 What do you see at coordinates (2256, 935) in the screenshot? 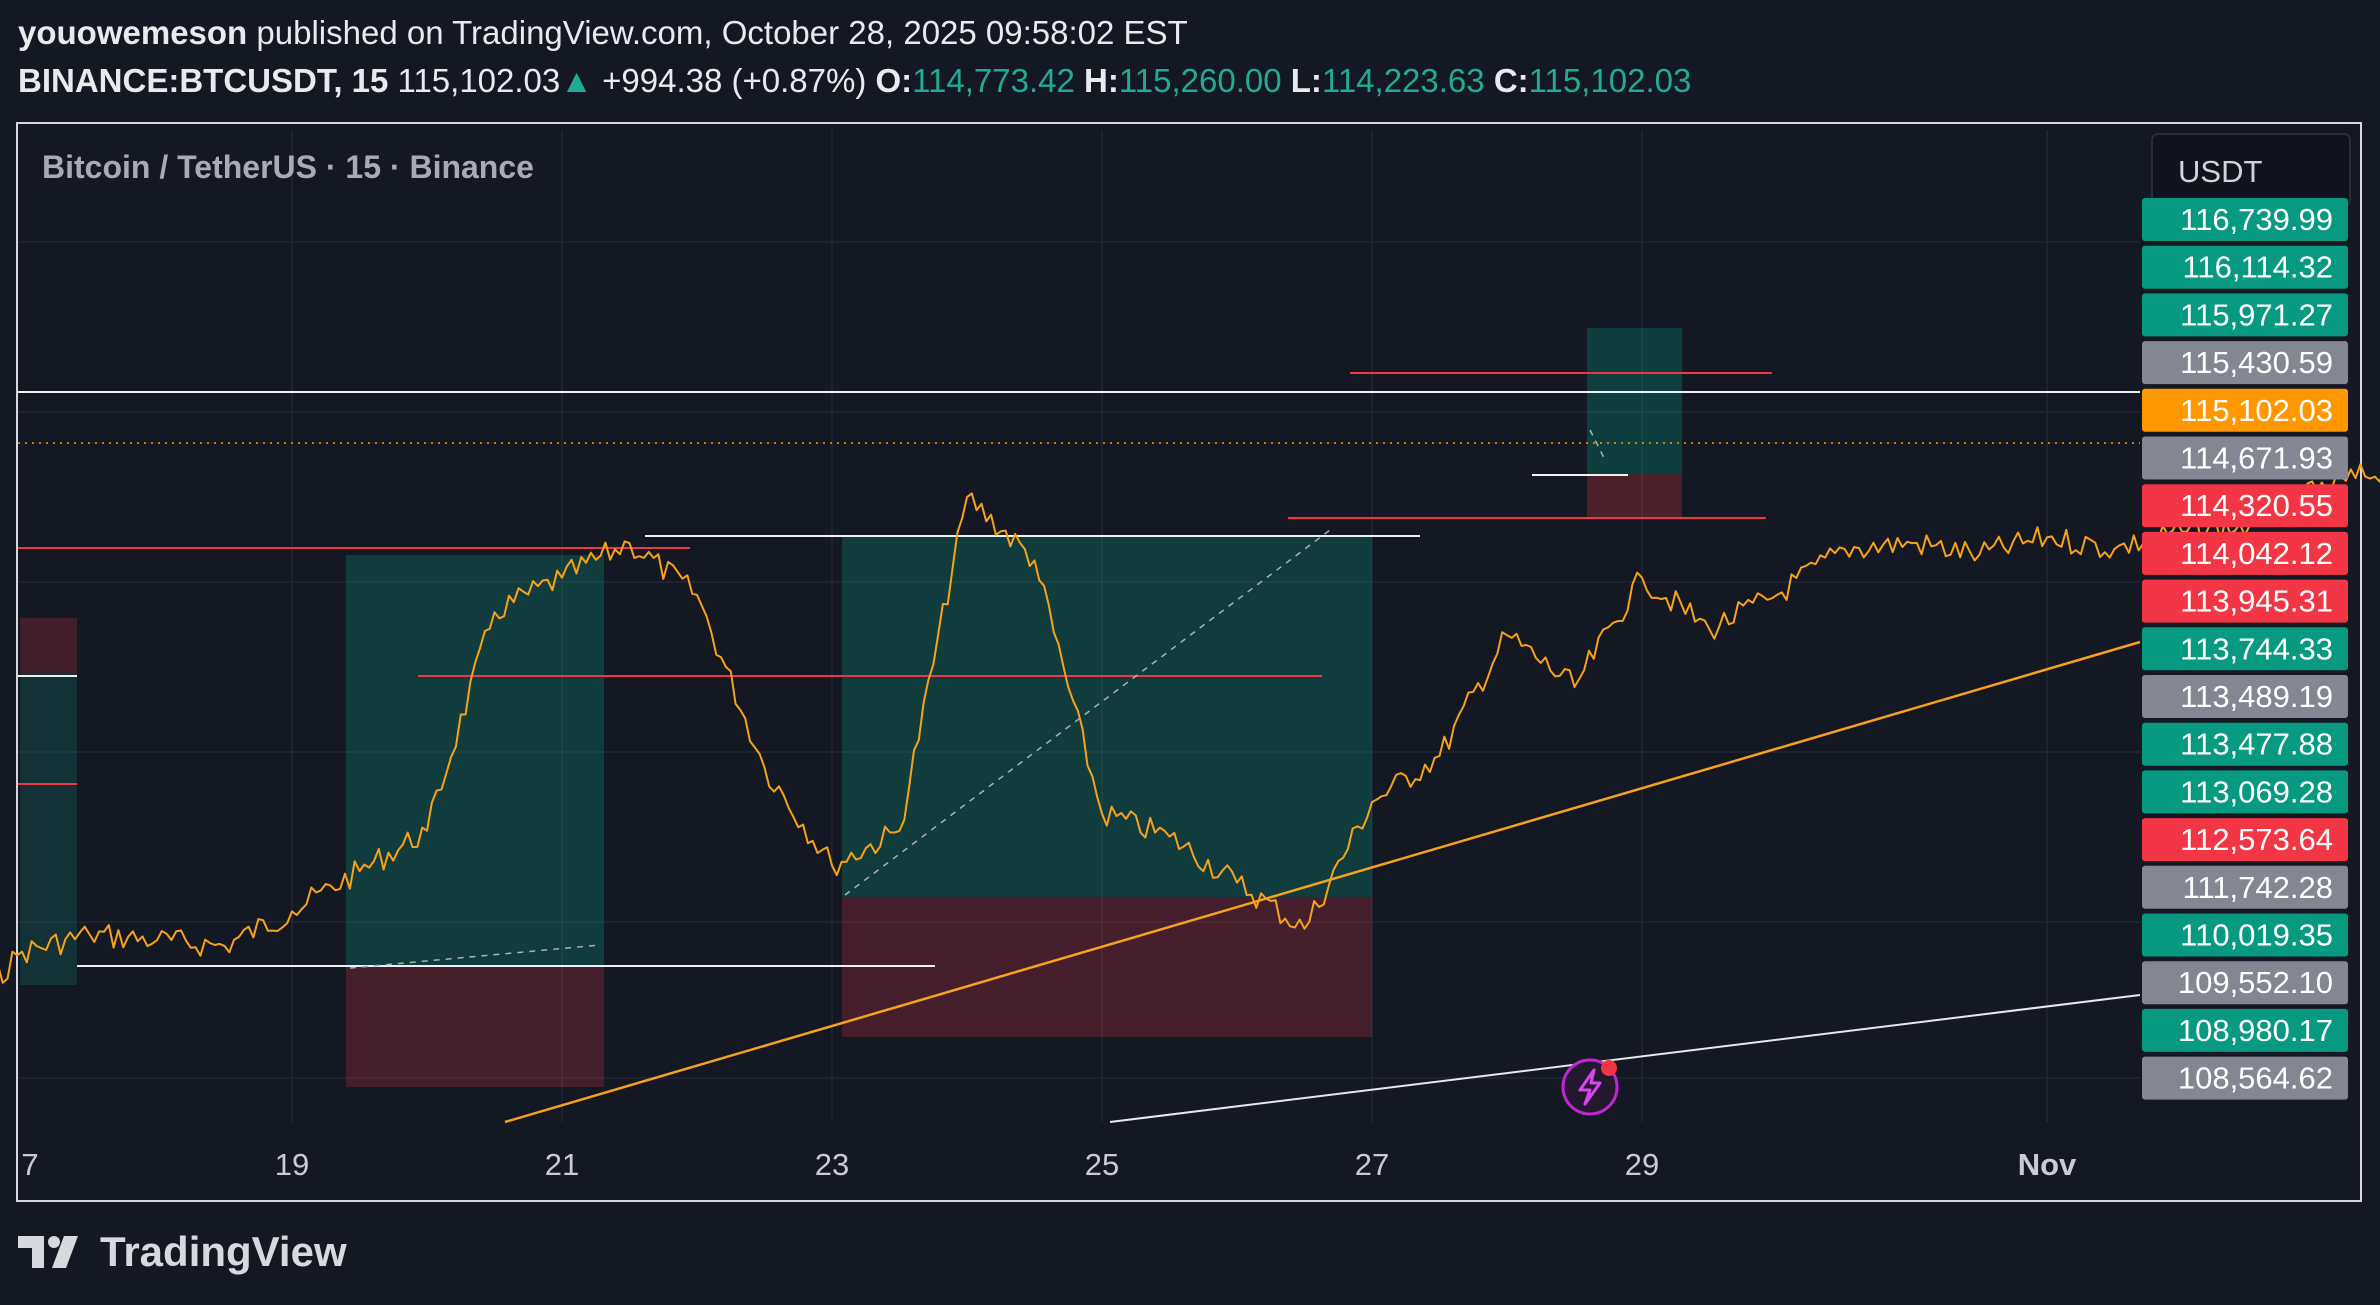
I see `price-axis-value: 110,019.35` at bounding box center [2256, 935].